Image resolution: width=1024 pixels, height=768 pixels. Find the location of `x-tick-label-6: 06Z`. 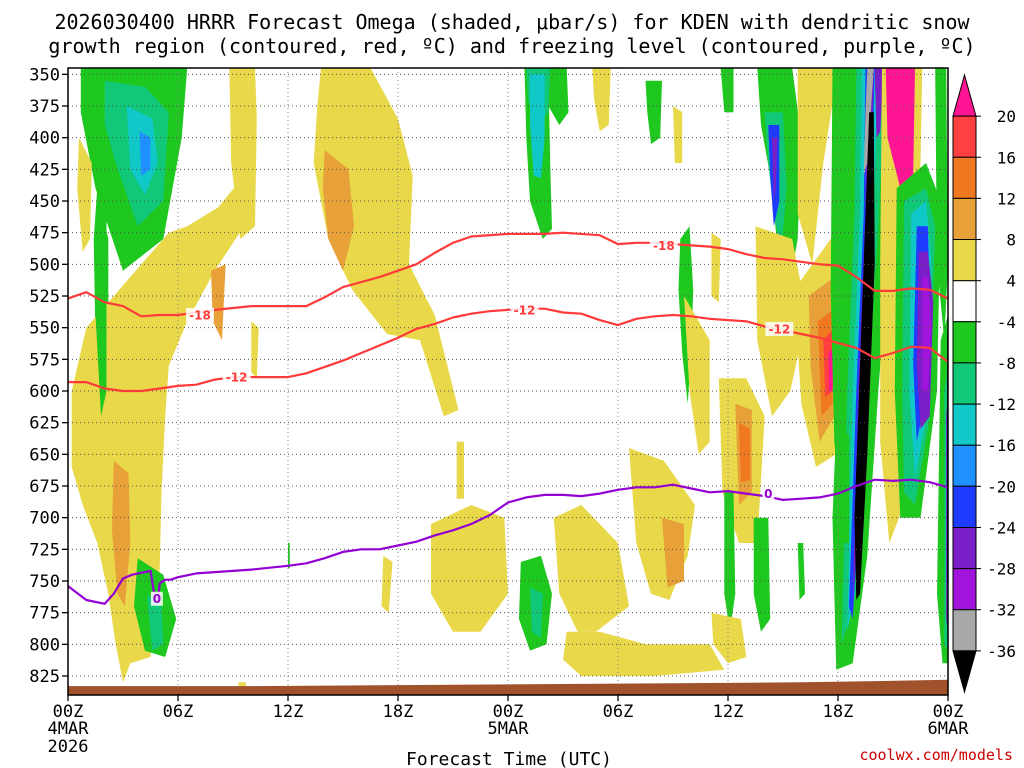

x-tick-label-6: 06Z is located at coordinates (178, 712).